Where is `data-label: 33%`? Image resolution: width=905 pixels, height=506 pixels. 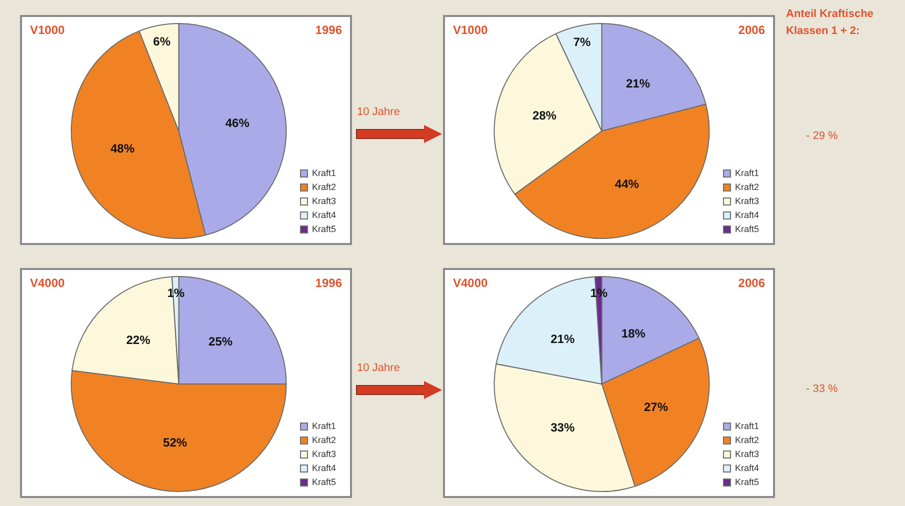
data-label: 33% is located at coordinates (562, 427).